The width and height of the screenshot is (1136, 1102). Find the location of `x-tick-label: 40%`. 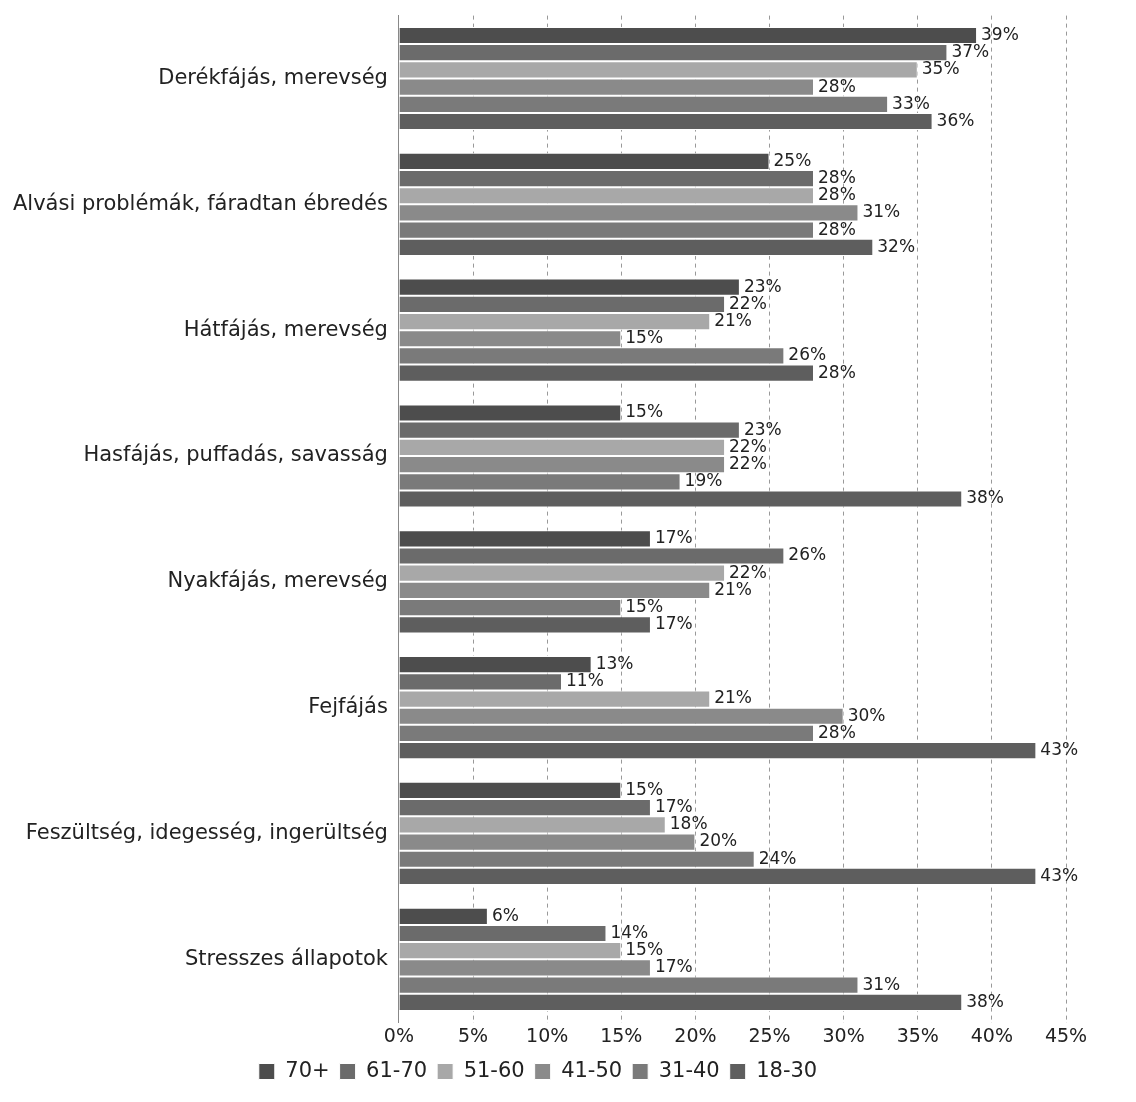

x-tick-label: 40% is located at coordinates (991, 1034).